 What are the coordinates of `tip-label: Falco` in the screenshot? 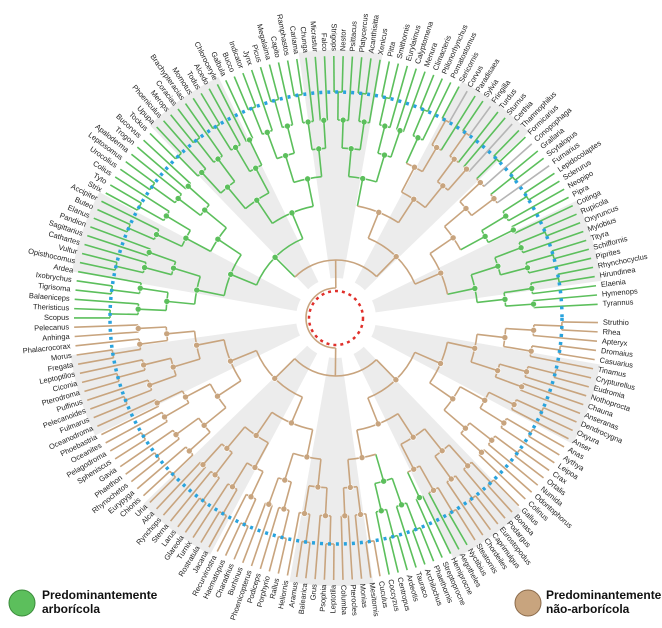 It's located at (325, 42).